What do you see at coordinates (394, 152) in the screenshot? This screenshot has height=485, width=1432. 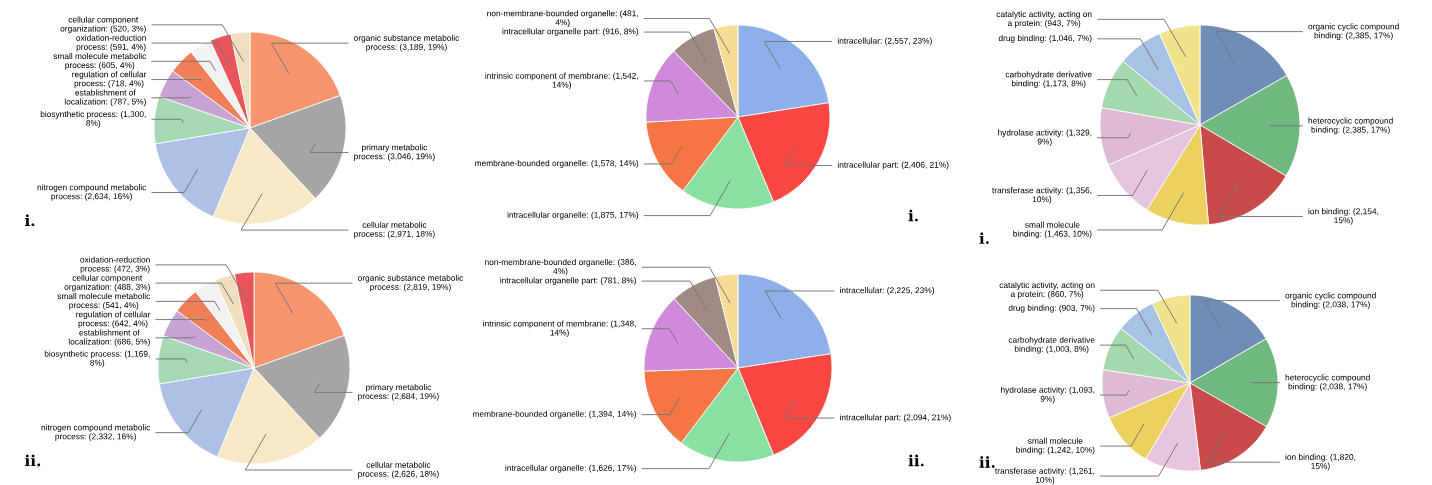 I see `slice-label: primary metabolic process: (3,046, 19%)` at bounding box center [394, 152].